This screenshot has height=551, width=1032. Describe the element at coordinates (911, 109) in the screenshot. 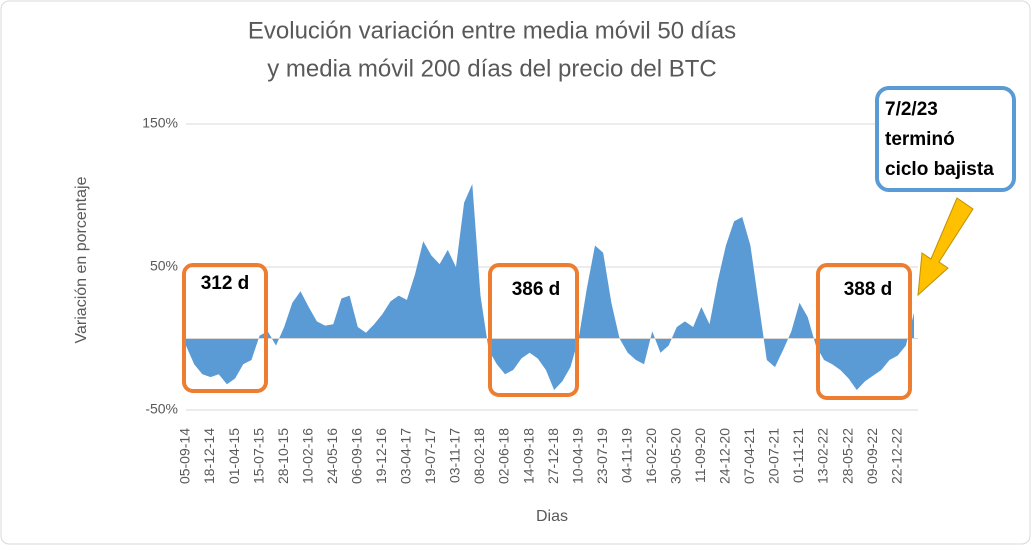

I see `annotation: 7/2/23` at that location.